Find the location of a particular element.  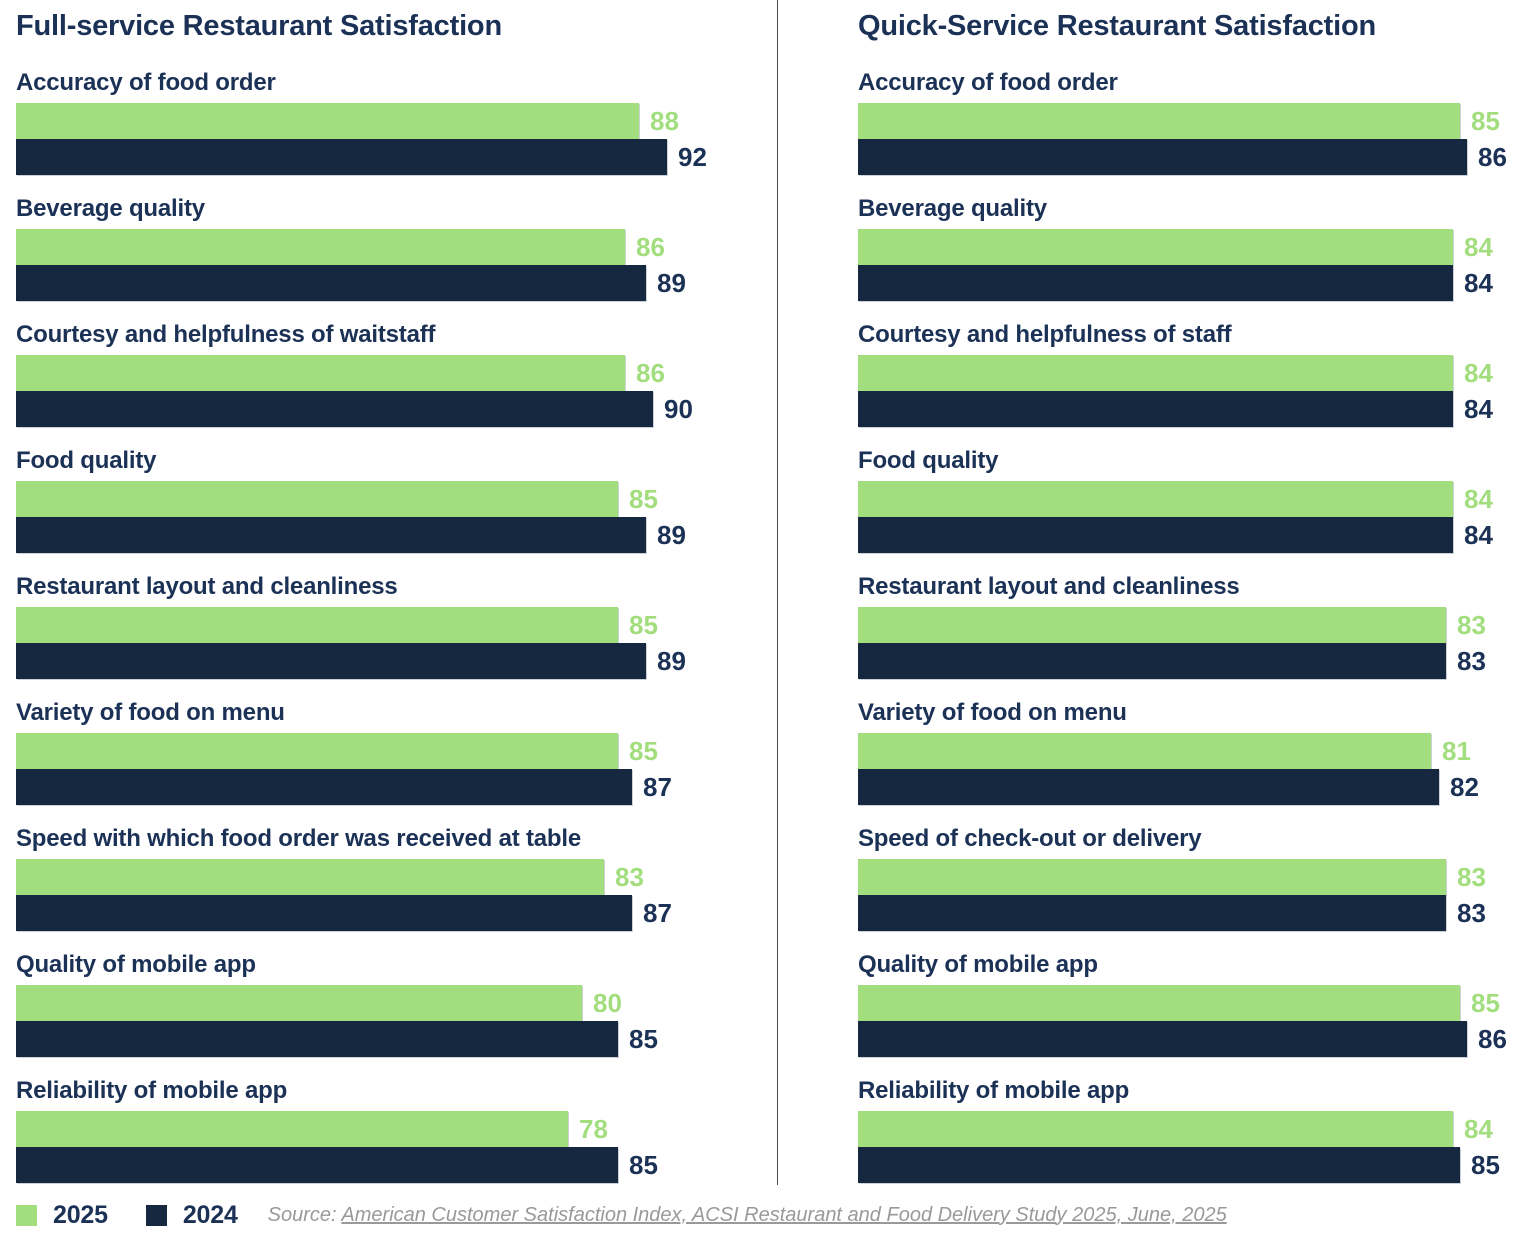

category-label: Quality of mobile app is located at coordinates (136, 964).